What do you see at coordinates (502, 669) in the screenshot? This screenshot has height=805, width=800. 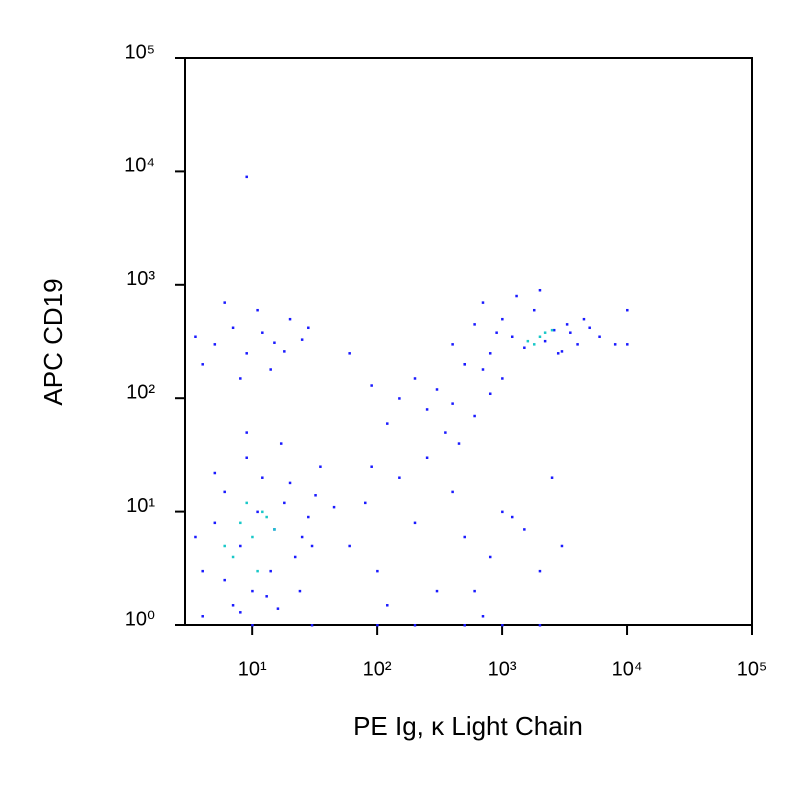 I see `x-tick-label: 10³` at bounding box center [502, 669].